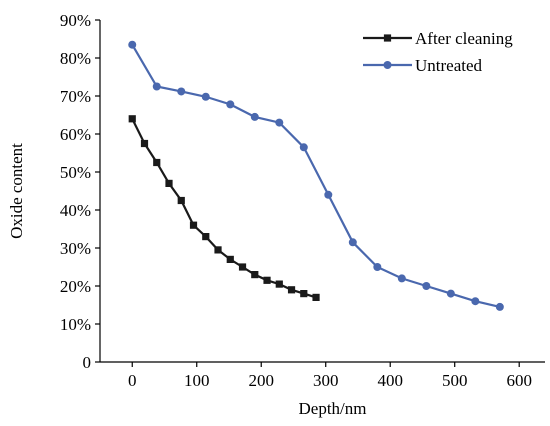 The height and width of the screenshot is (426, 550). What do you see at coordinates (261, 380) in the screenshot?
I see `x-tick-label: 200` at bounding box center [261, 380].